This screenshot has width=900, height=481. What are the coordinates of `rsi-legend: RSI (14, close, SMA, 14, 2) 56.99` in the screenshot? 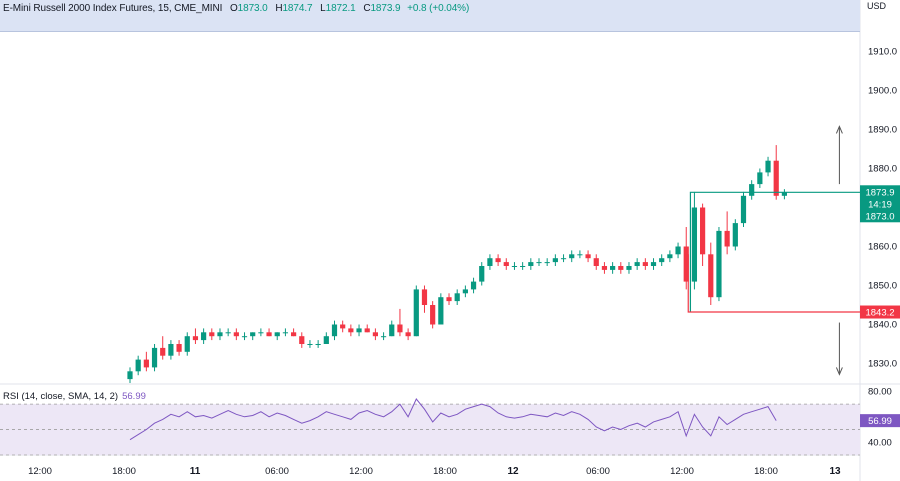 It's located at (74, 396).